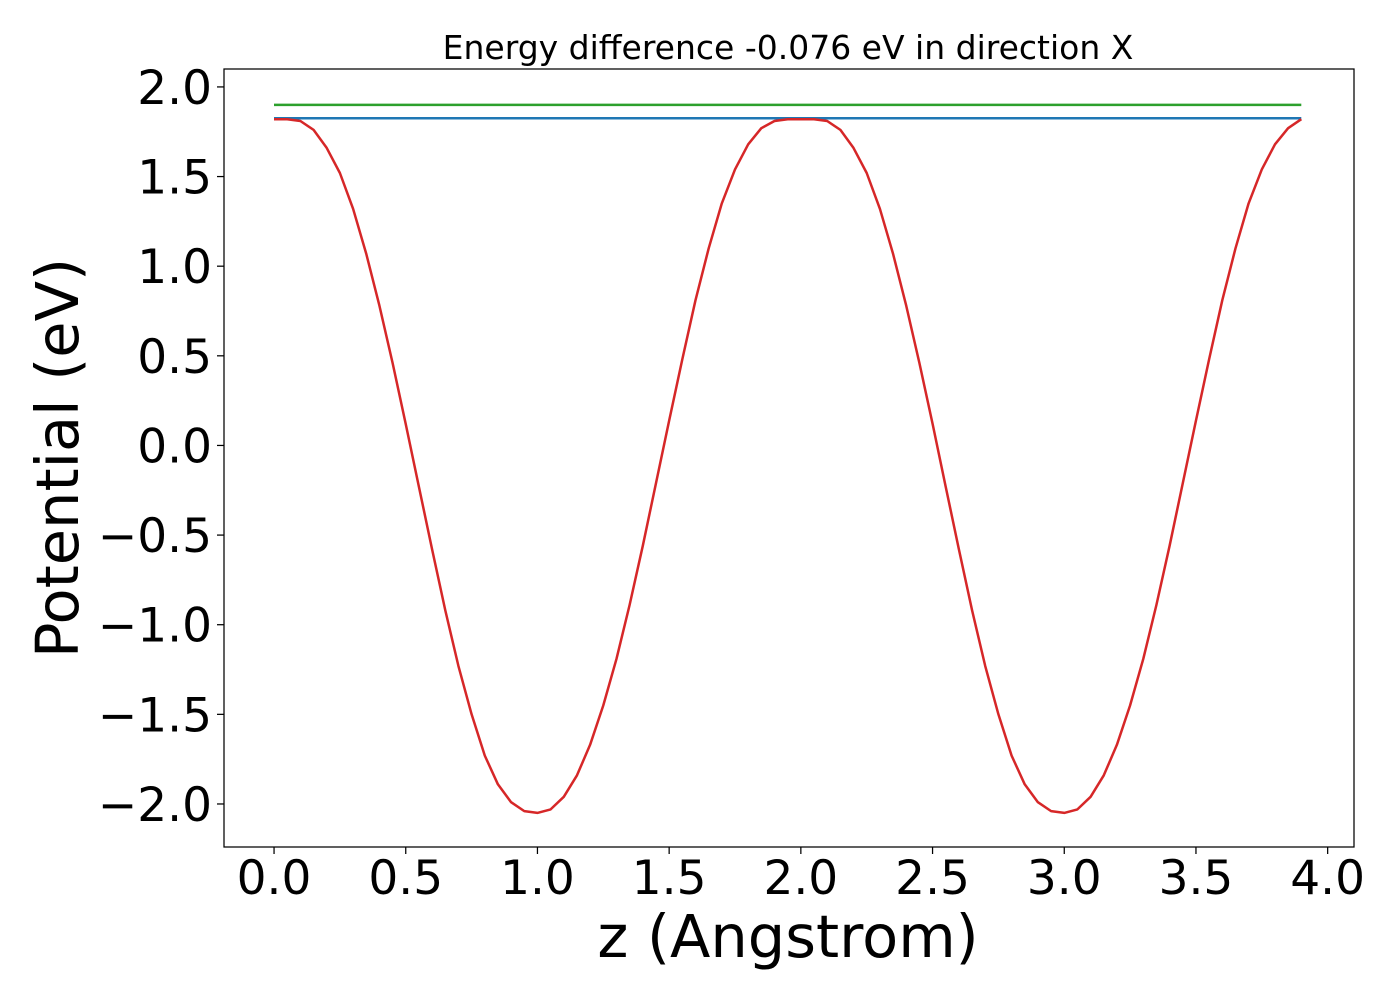 Image resolution: width=1400 pixels, height=1000 pixels. What do you see at coordinates (1064, 878) in the screenshot?
I see `x-tick-label: 3.0` at bounding box center [1064, 878].